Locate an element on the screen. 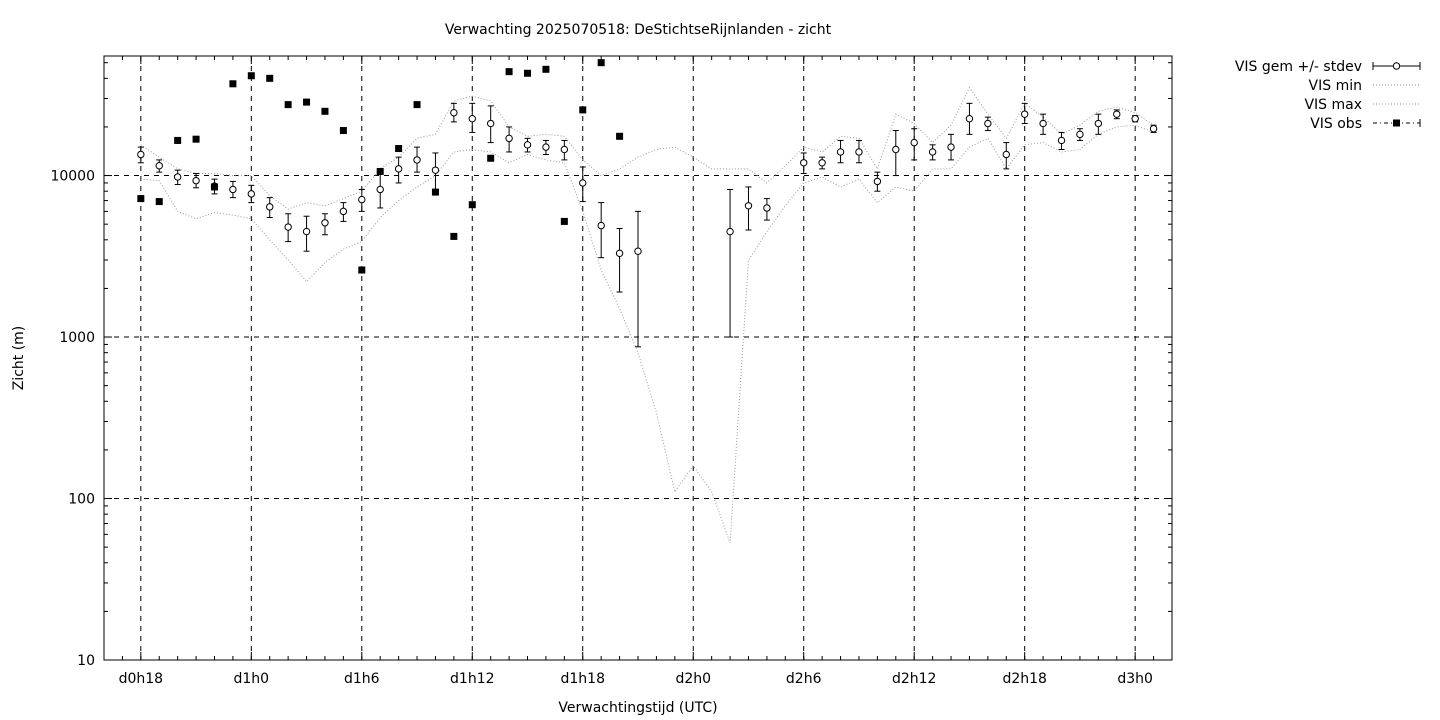  x-tick-label: d2h6 is located at coordinates (804, 679).